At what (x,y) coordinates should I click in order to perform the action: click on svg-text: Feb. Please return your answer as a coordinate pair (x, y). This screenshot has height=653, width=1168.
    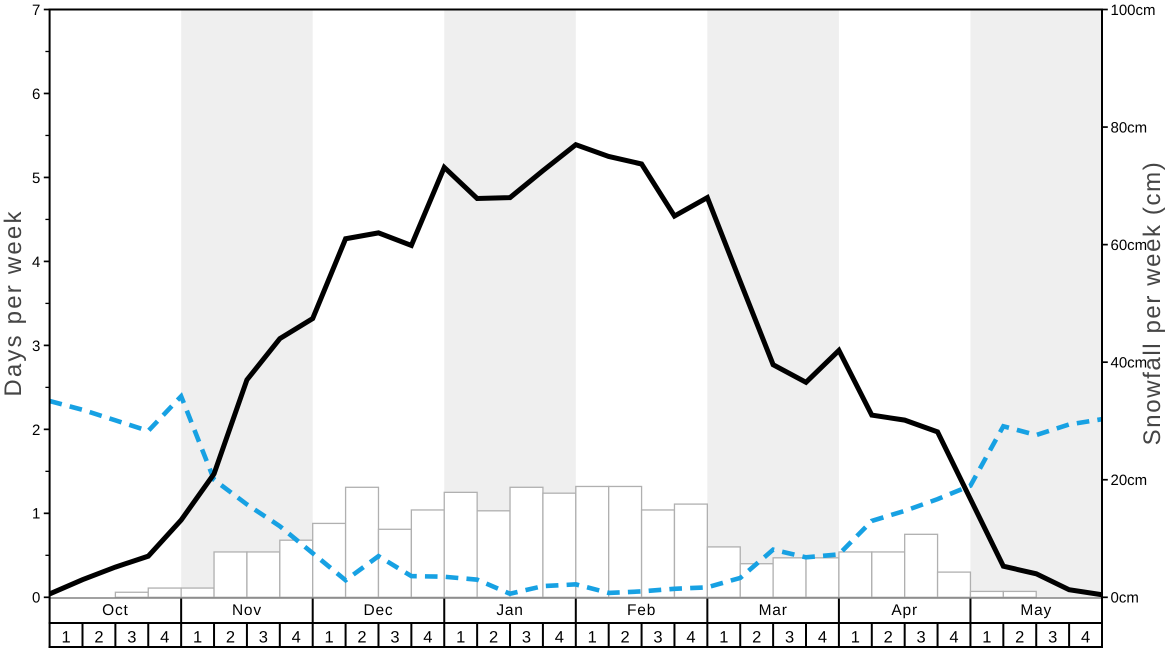
    Looking at the image, I should click on (641, 610).